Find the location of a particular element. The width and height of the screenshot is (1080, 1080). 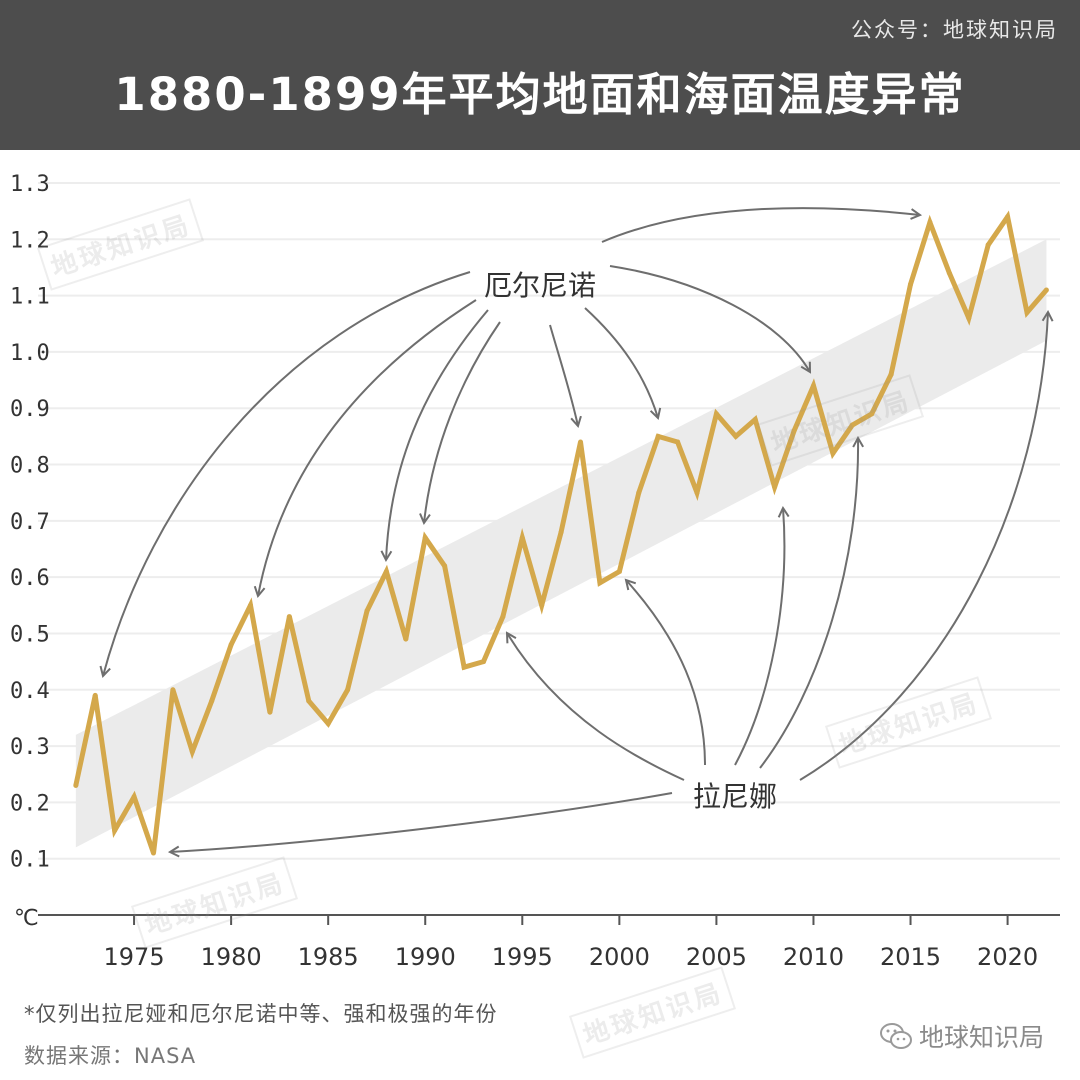

x-tick-label: 2015 is located at coordinates (910, 957).